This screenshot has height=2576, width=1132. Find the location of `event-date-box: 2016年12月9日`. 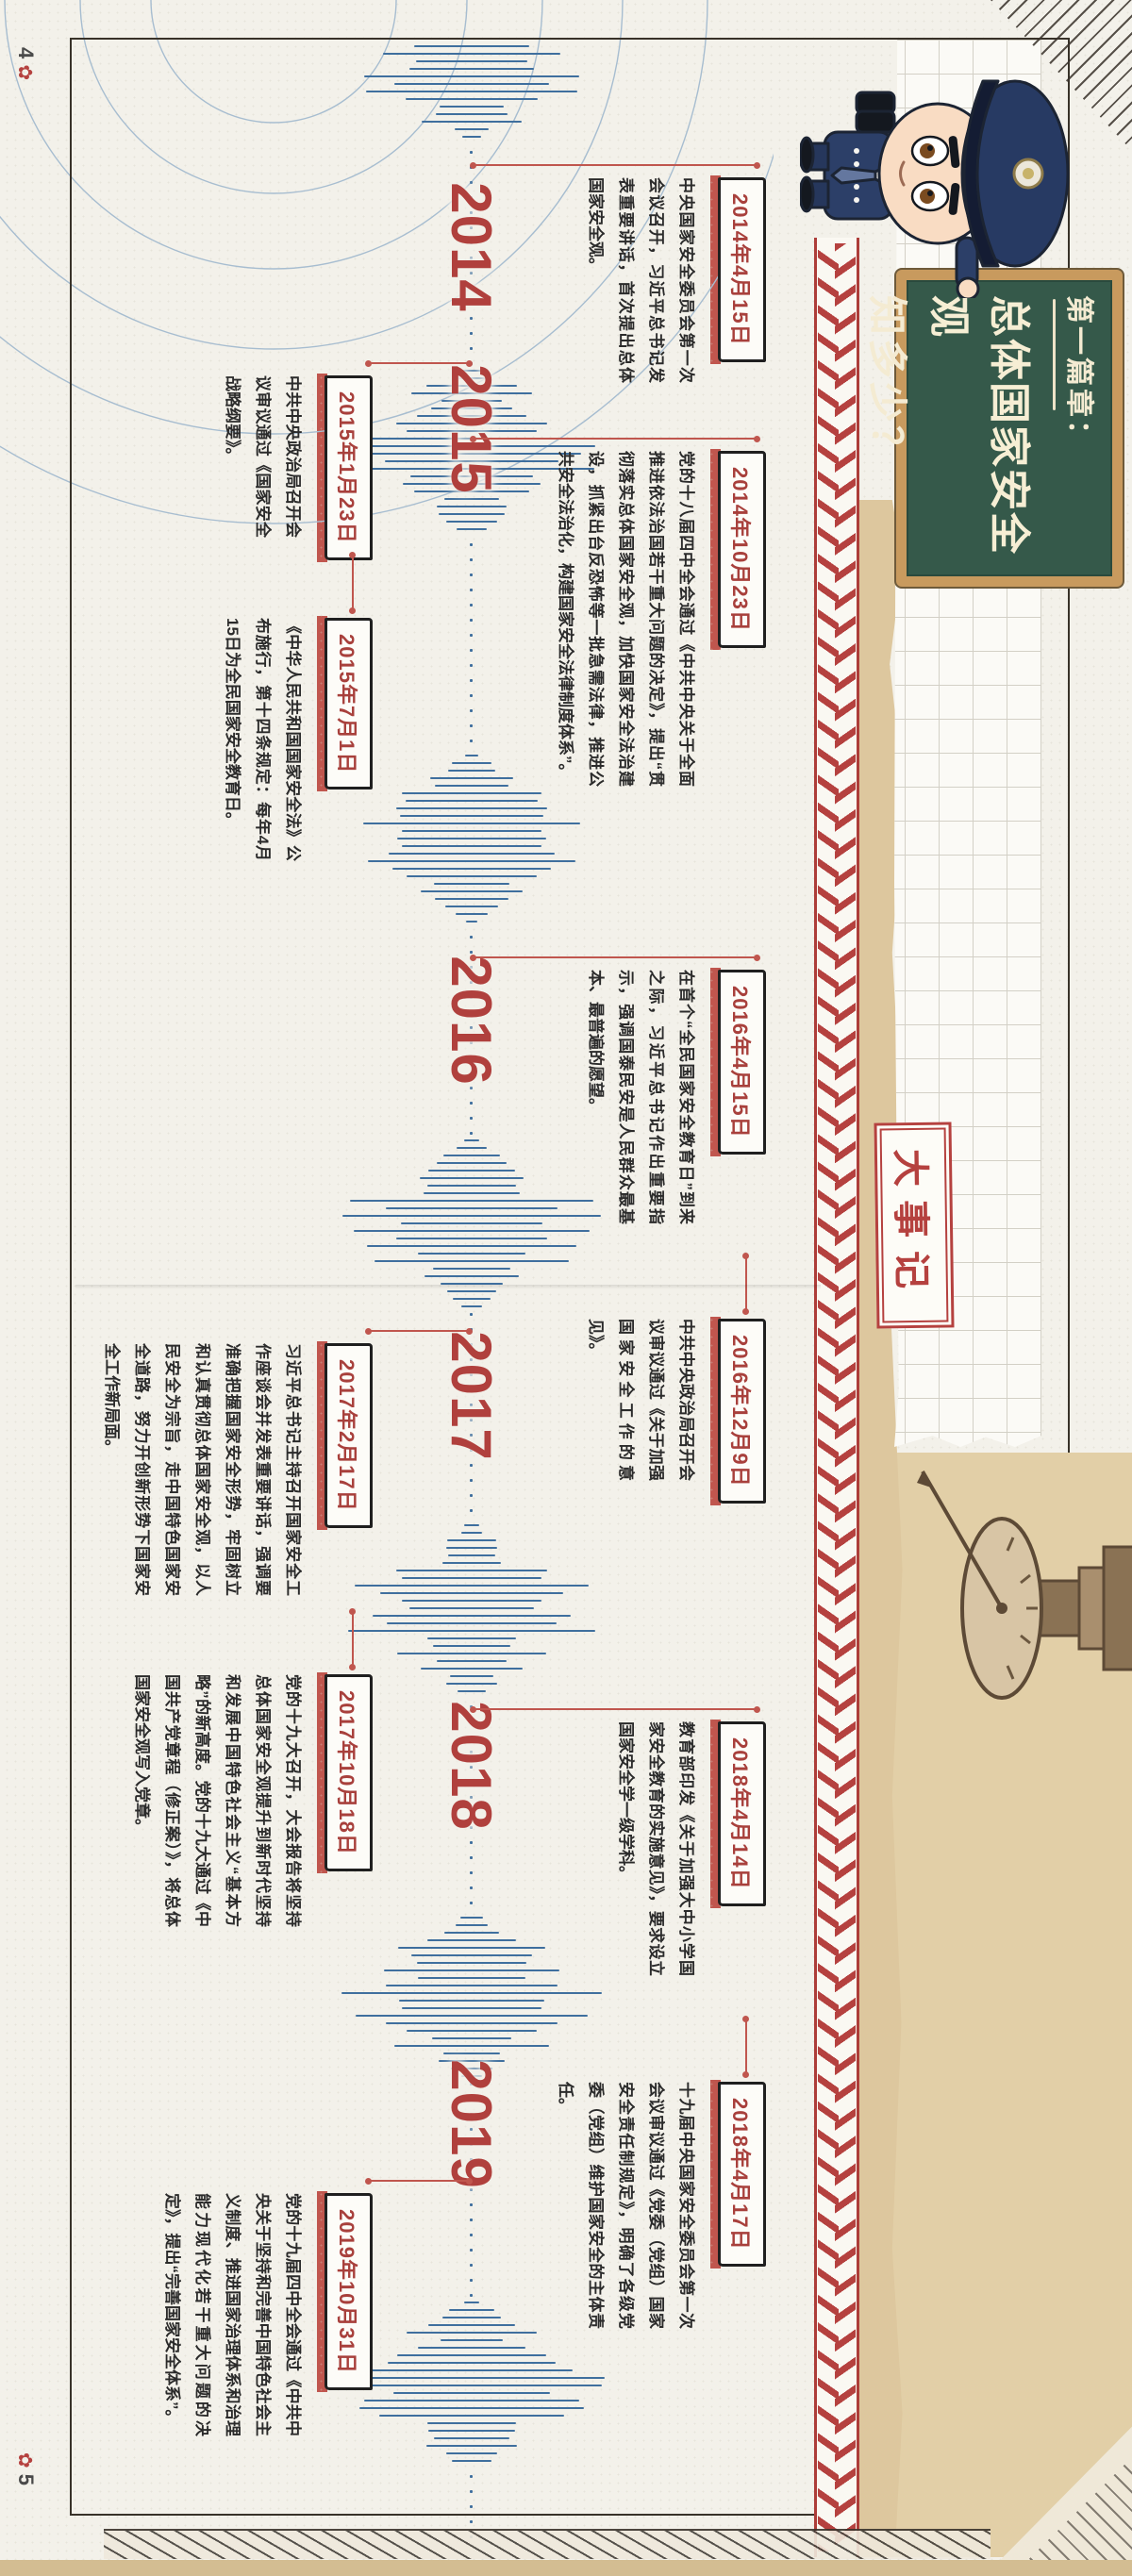

event-date-box: 2016年12月9日 is located at coordinates (742, 1411).